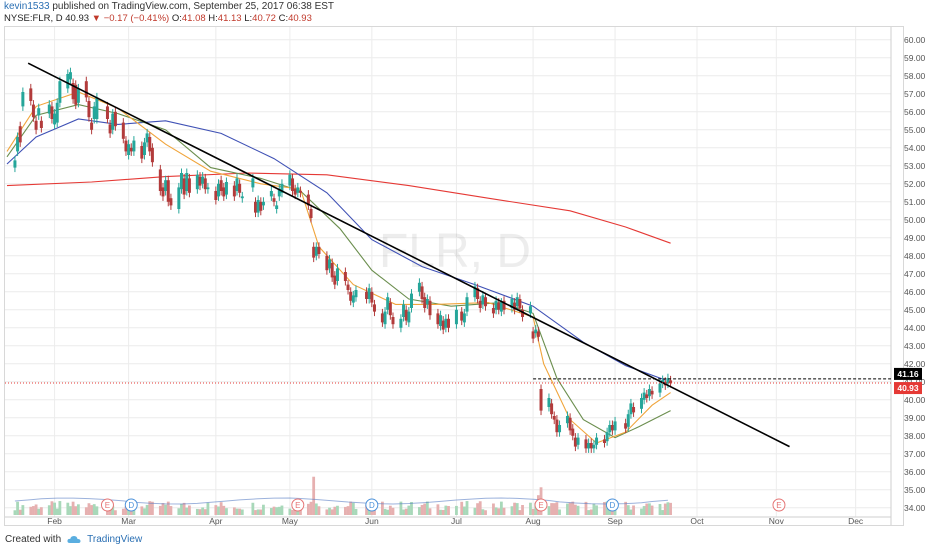 This screenshot has height=550, width=932. What do you see at coordinates (456, 521) in the screenshot?
I see `x-tick-label: Jul` at bounding box center [456, 521].